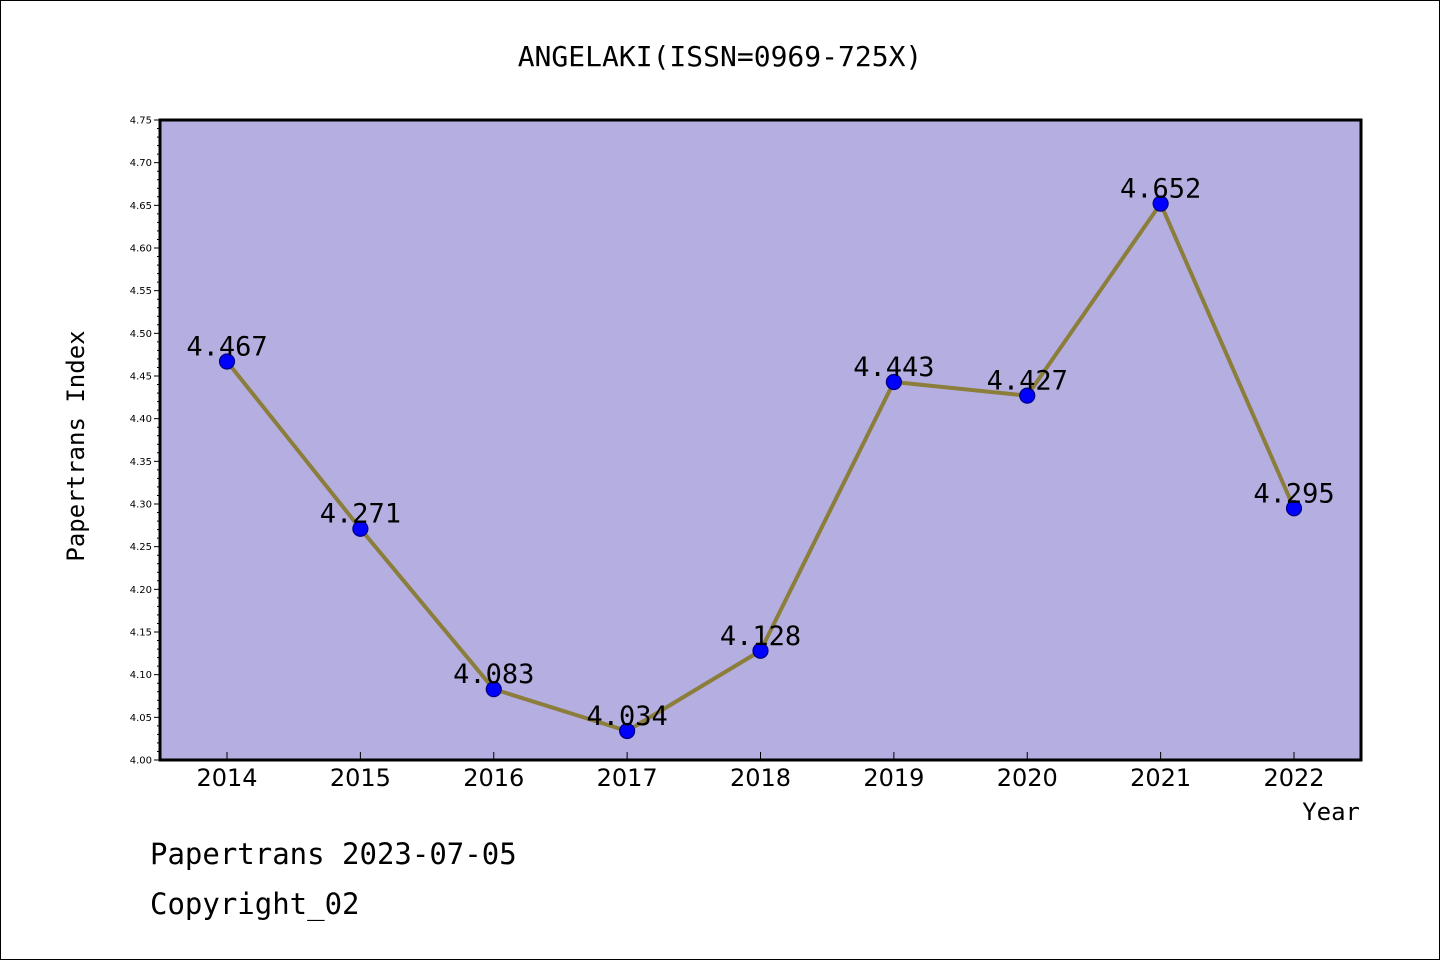 The width and height of the screenshot is (1440, 960). I want to click on y-tick-label: 4.00, so click(141, 761).